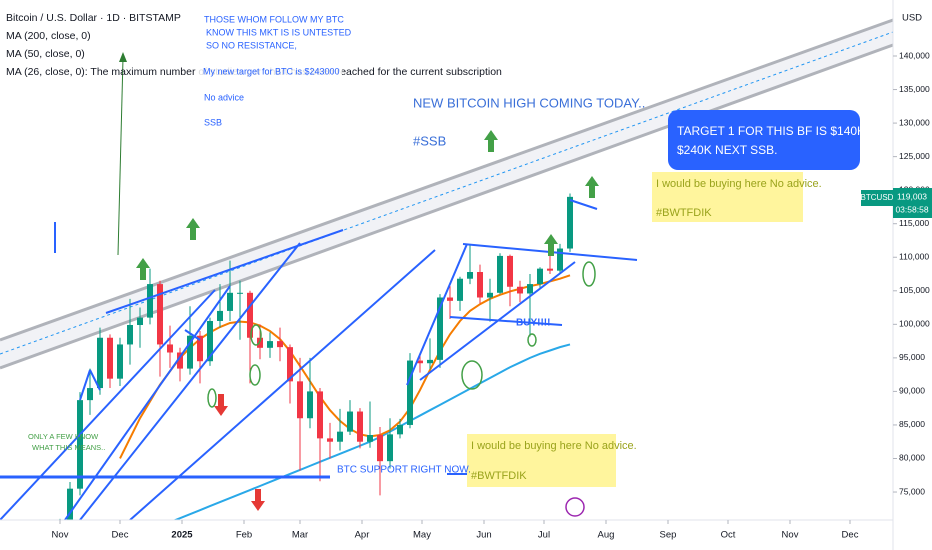  Describe the element at coordinates (790, 535) in the screenshot. I see `x-tick-label: Nov` at that location.